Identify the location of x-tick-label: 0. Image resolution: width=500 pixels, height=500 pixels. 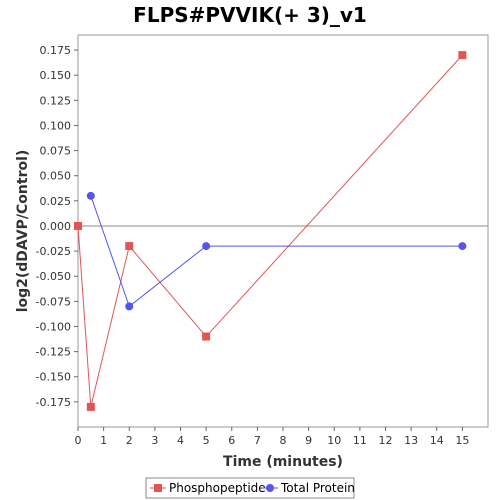
(78, 440).